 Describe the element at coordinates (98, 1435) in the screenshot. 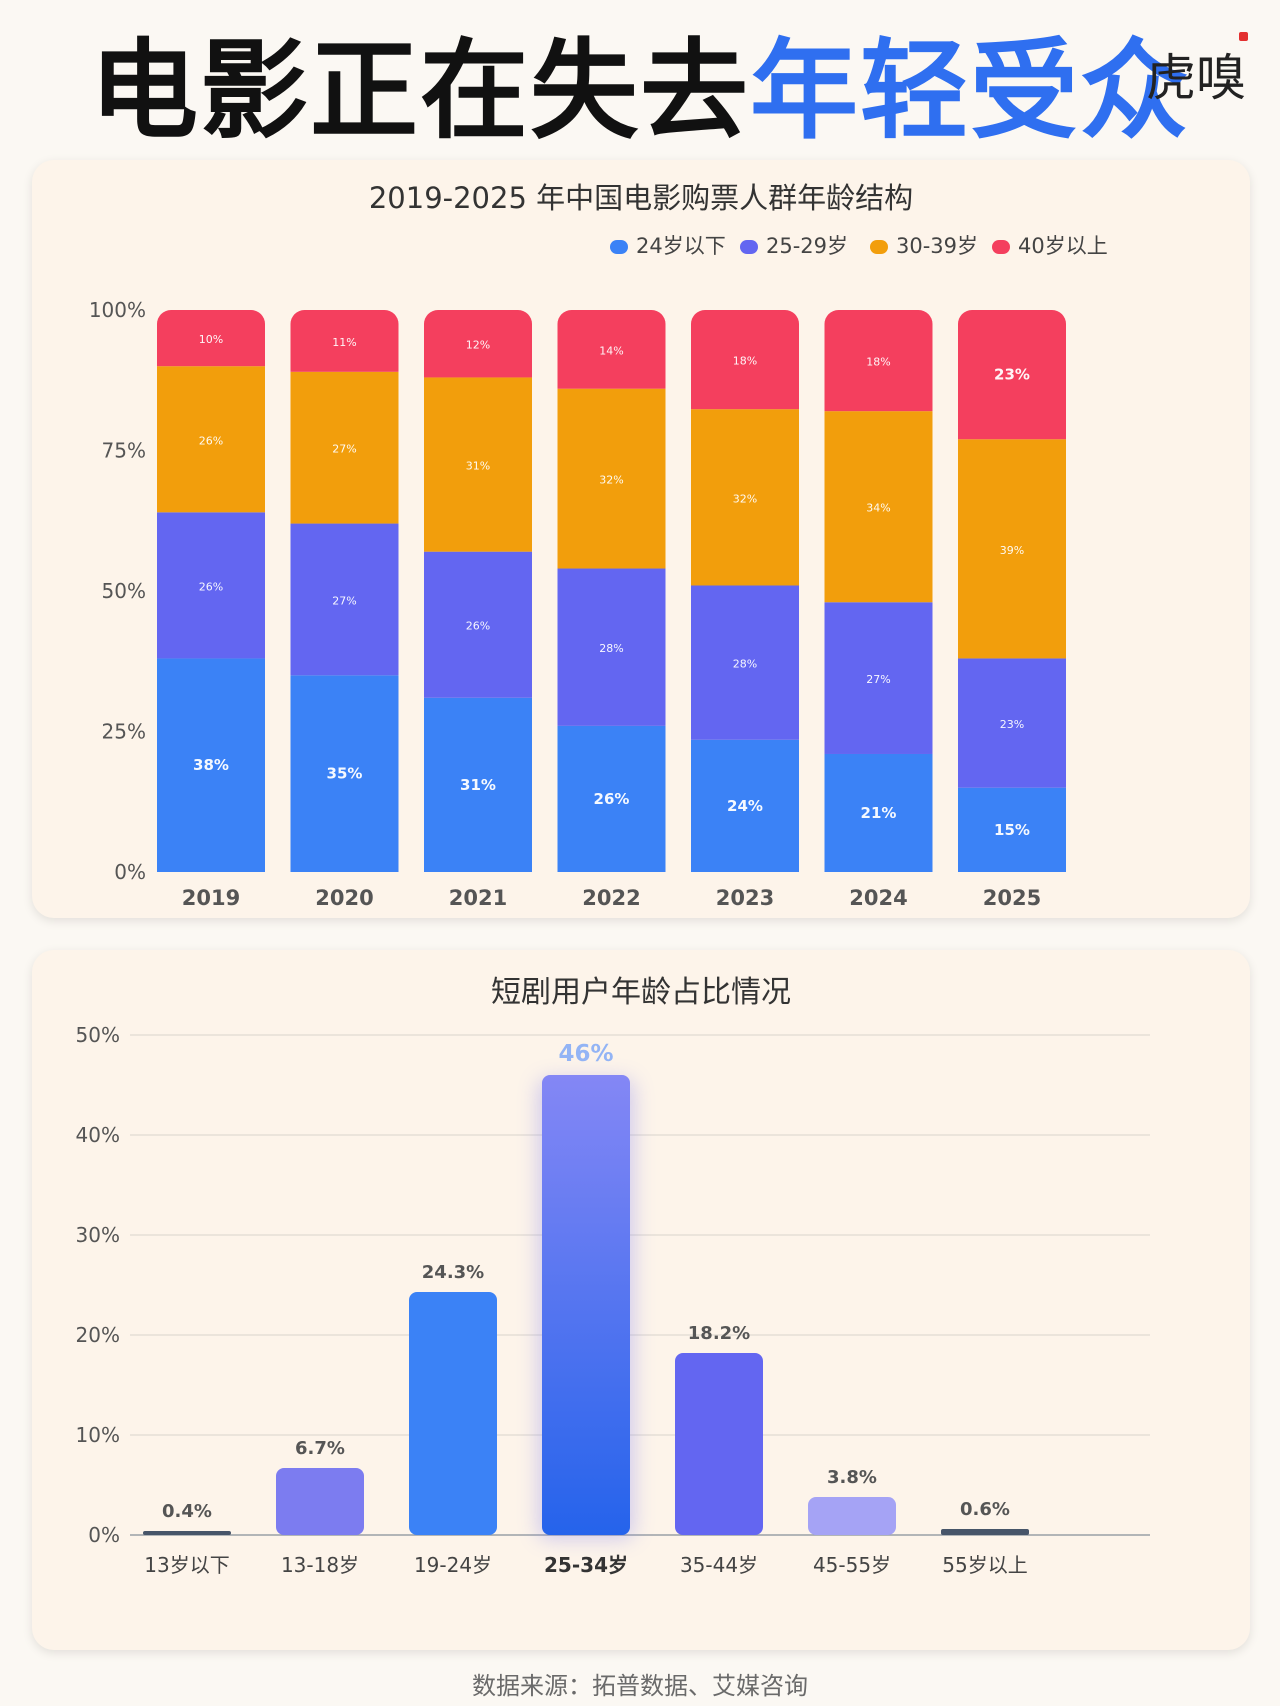

I see `y-tick-label: 10%` at that location.